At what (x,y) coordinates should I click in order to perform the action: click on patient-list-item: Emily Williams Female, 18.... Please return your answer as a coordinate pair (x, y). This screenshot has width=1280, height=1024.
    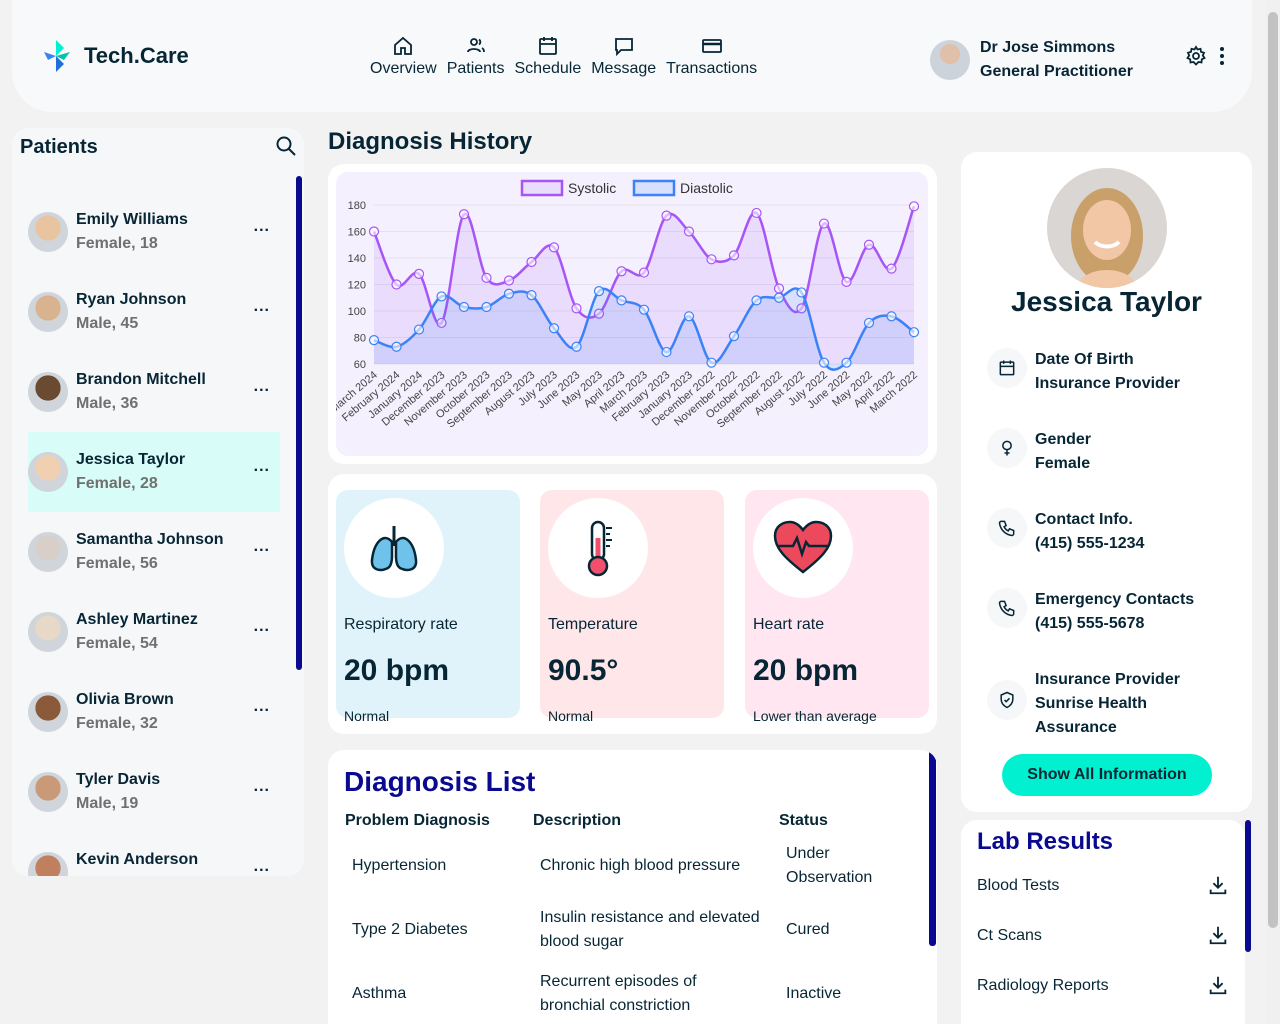
    Looking at the image, I should click on (154, 232).